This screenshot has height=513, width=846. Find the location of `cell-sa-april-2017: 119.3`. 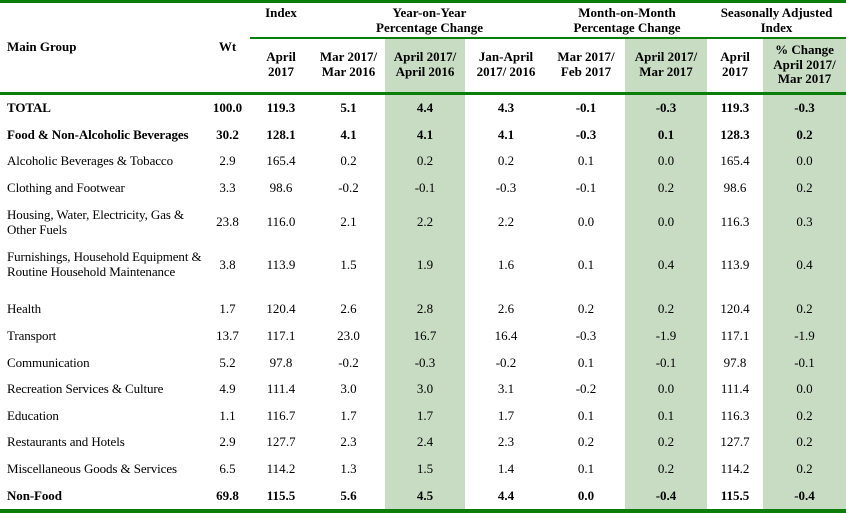

cell-sa-april-2017: 119.3 is located at coordinates (735, 108).